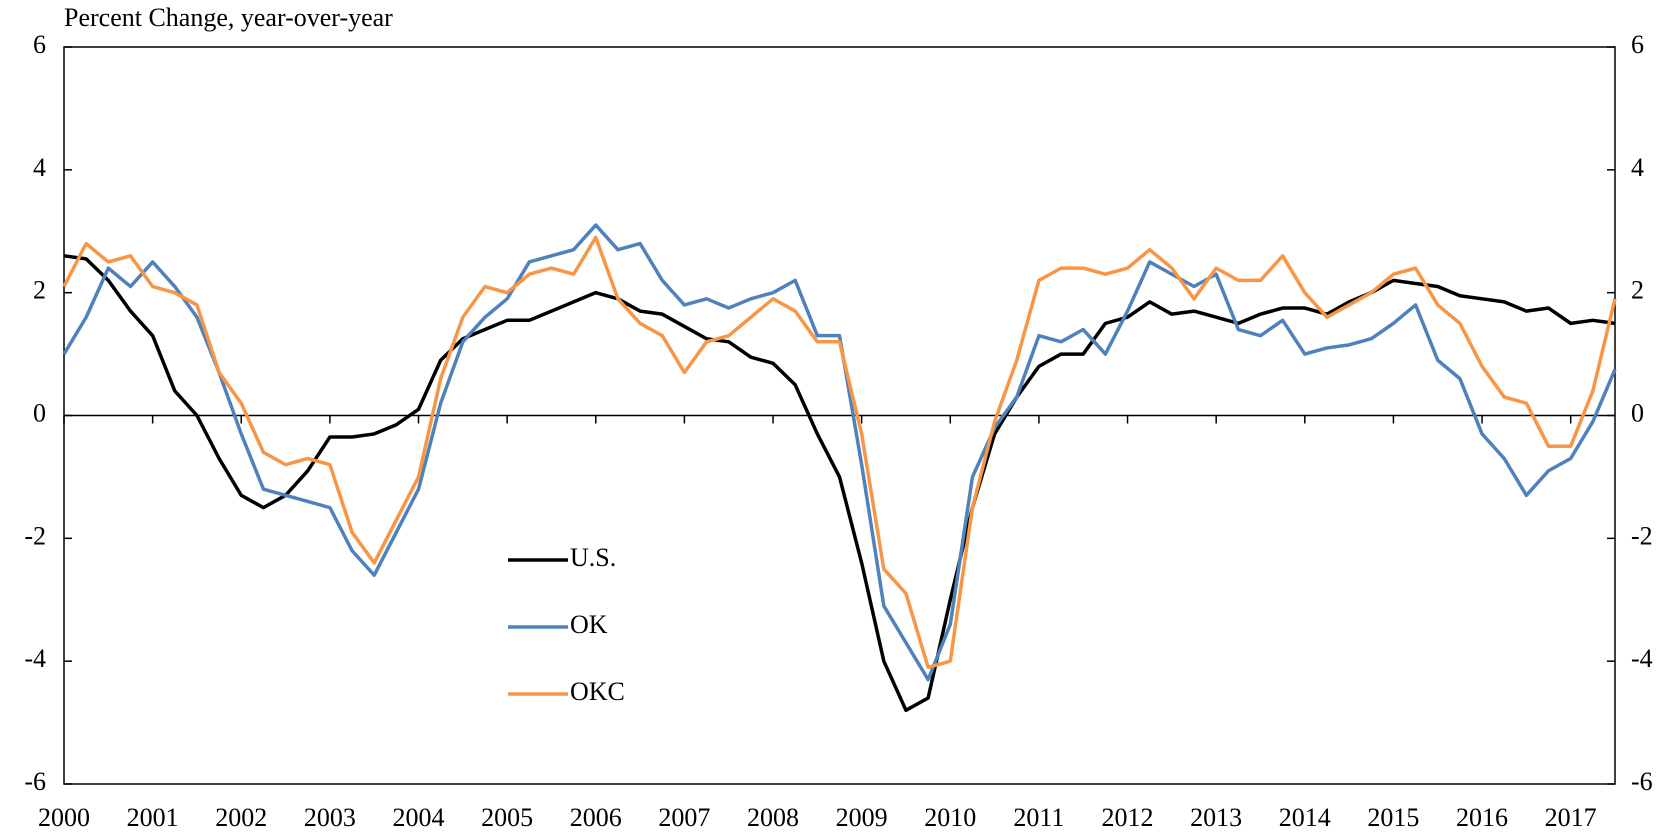 This screenshot has height=837, width=1679. I want to click on x-tick-label: 2010, so click(950, 817).